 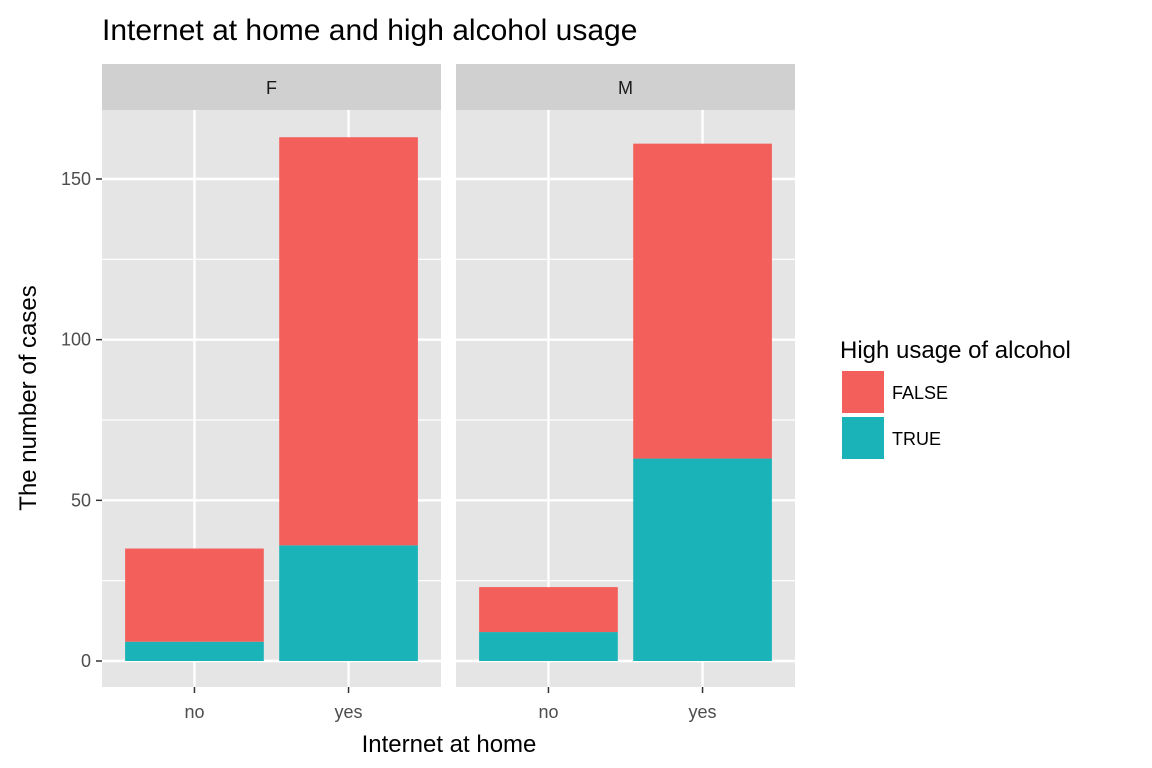 I want to click on y-tick-label: 150, so click(x=76, y=179).